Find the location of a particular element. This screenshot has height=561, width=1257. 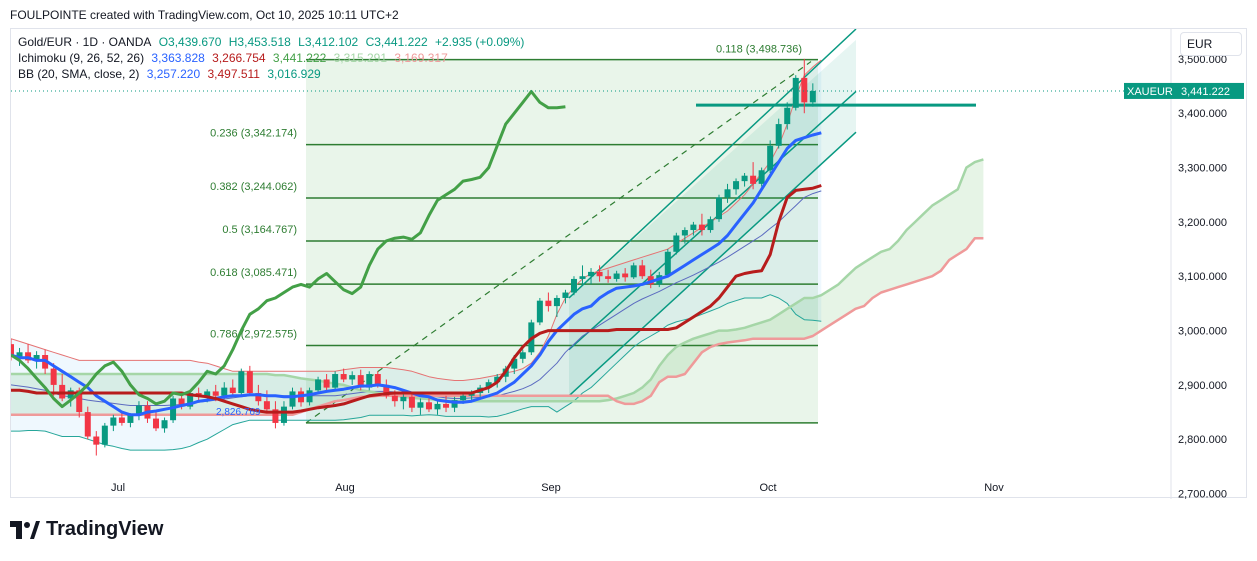

time-axis-label: Nov is located at coordinates (994, 488).